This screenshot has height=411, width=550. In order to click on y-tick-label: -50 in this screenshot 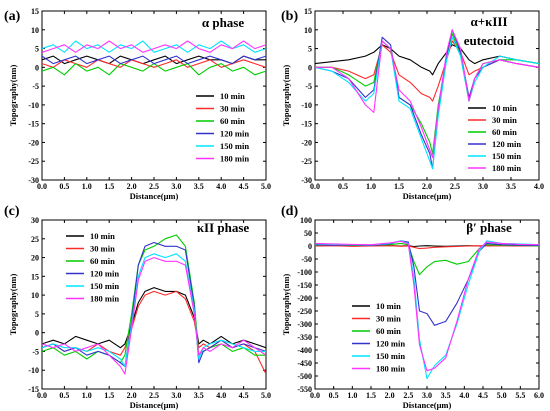, I will do `click(306, 259)`.